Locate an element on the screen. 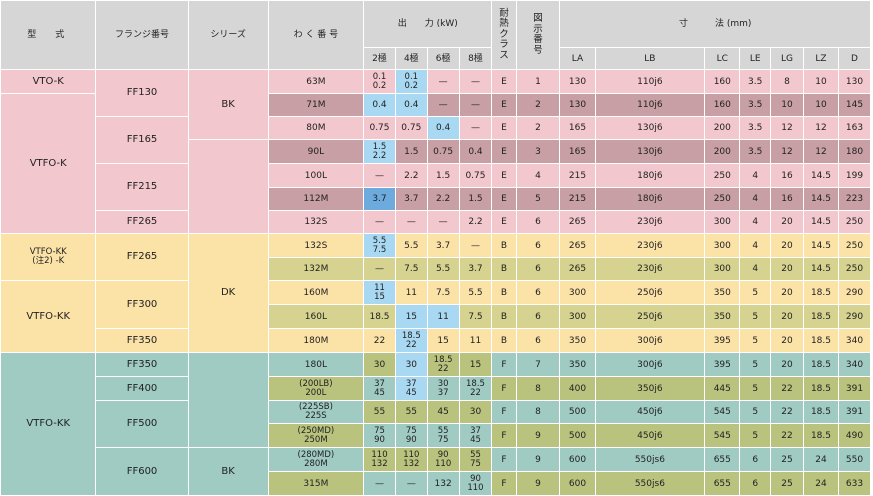  power-cell: 75 90 is located at coordinates (411, 435).